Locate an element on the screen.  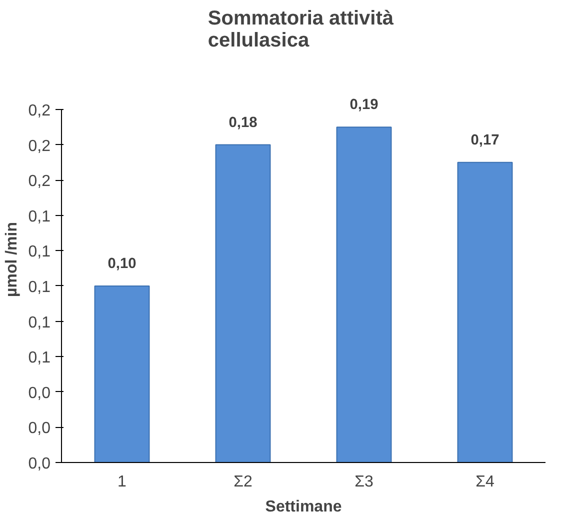
data-label: 0,17 is located at coordinates (485, 140).